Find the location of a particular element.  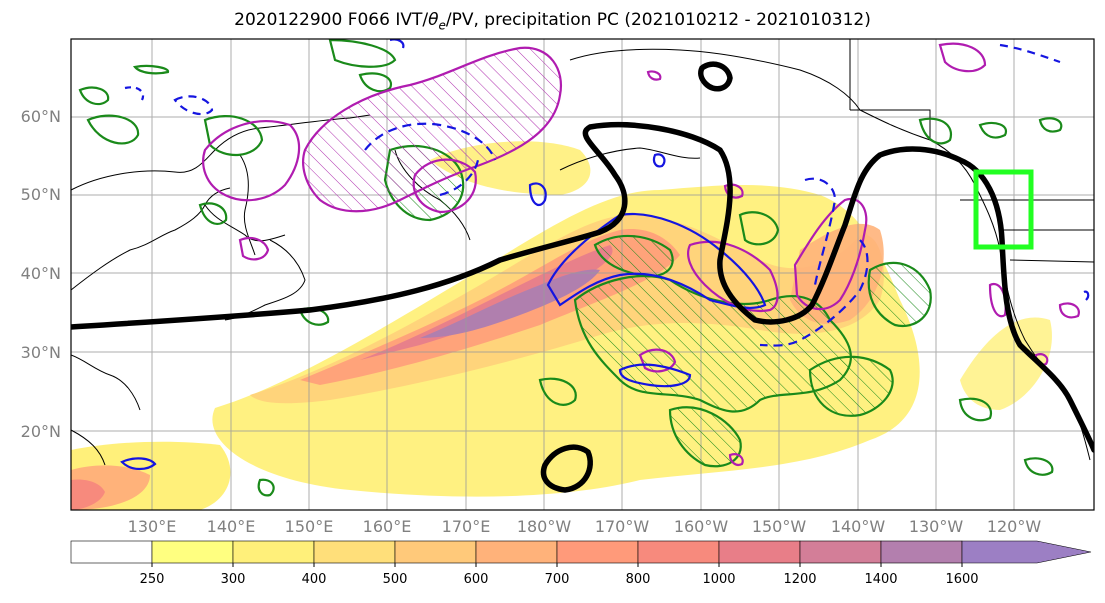

lat-label: 50°N is located at coordinates (41, 194).